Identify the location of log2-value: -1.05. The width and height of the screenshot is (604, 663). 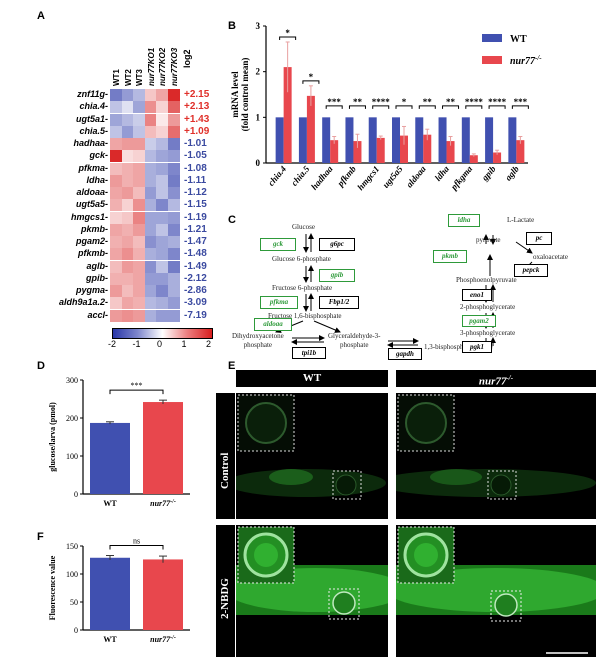
(195, 156).